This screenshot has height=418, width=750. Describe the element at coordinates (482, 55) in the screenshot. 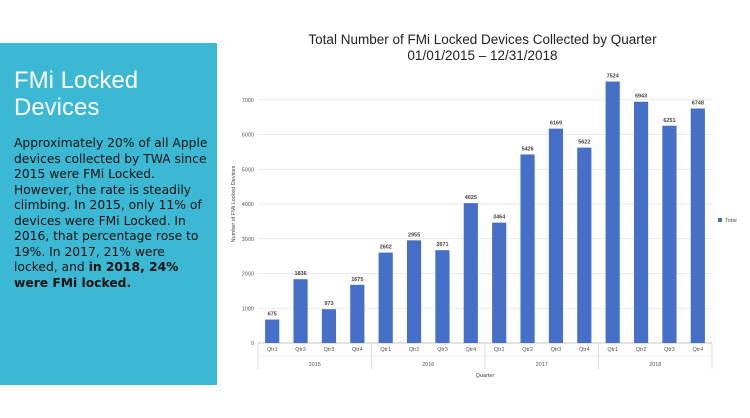

I see `chart-subtitle: 01/01/2015 – 12/31/2018` at that location.